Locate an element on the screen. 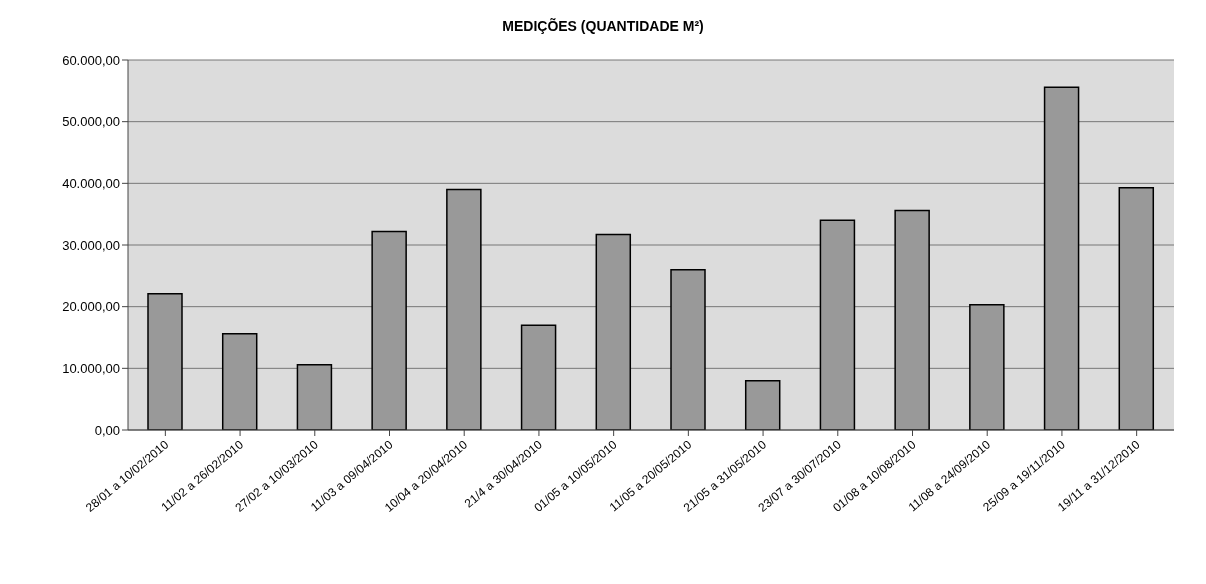 Image resolution: width=1206 pixels, height=584 pixels. y-tick-label: 30.000,00 is located at coordinates (91, 245).